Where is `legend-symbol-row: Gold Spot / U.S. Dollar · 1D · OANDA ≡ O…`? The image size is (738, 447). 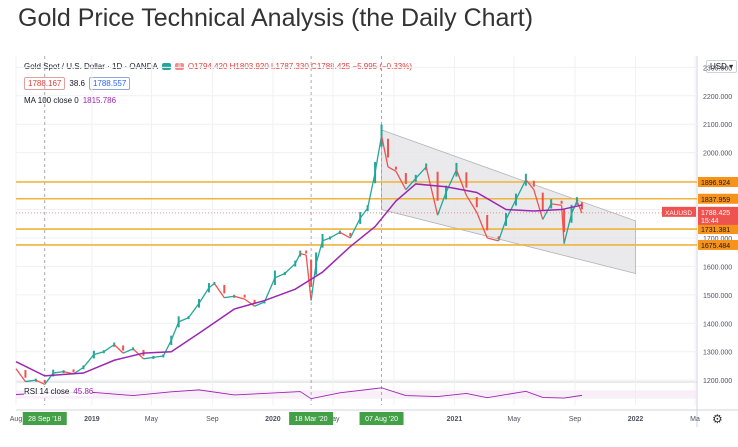 legend-symbol-row: Gold Spot / U.S. Dollar · 1D · OANDA ≡ O… is located at coordinates (218, 66).